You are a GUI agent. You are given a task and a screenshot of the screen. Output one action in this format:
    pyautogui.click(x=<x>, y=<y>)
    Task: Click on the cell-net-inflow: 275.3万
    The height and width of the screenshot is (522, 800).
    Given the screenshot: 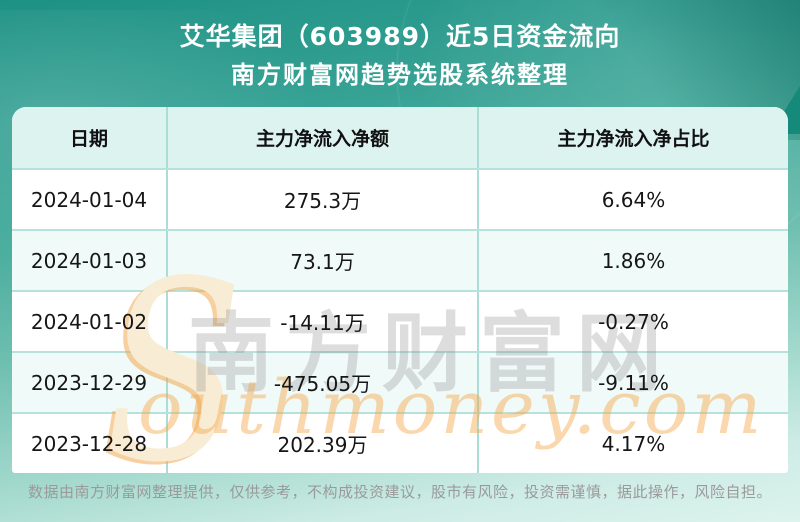 What is the action you would take?
    pyautogui.click(x=321, y=199)
    